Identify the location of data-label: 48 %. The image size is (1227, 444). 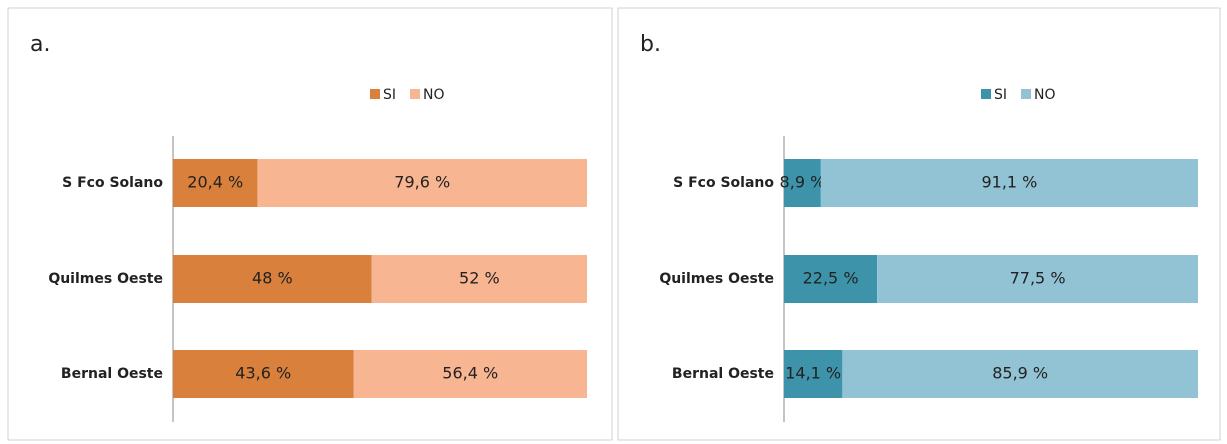
(272, 278).